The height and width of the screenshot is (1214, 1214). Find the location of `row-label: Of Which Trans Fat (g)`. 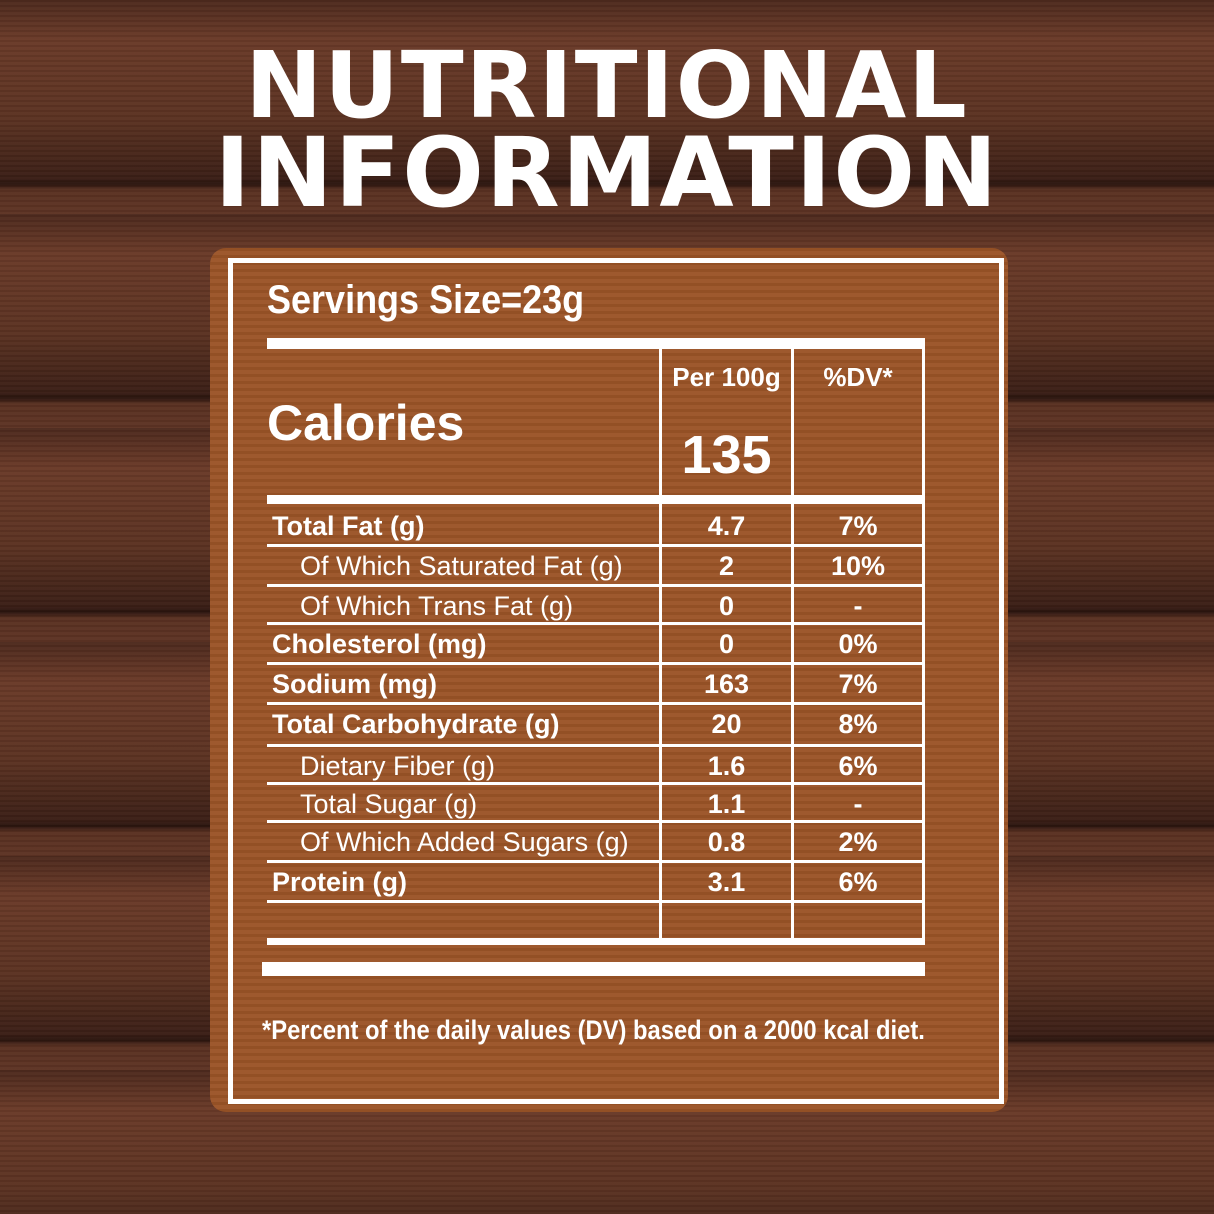

row-label: Of Which Trans Fat (g) is located at coordinates (437, 606).